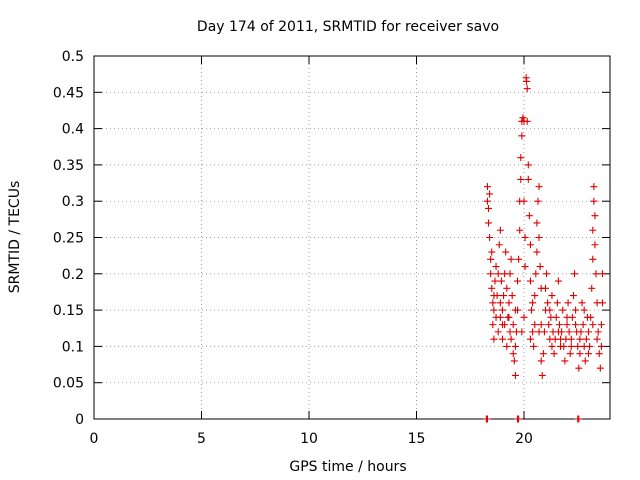 This screenshot has width=640, height=480. What do you see at coordinates (73, 347) in the screenshot?
I see `y-tick-label: 0.1` at bounding box center [73, 347].